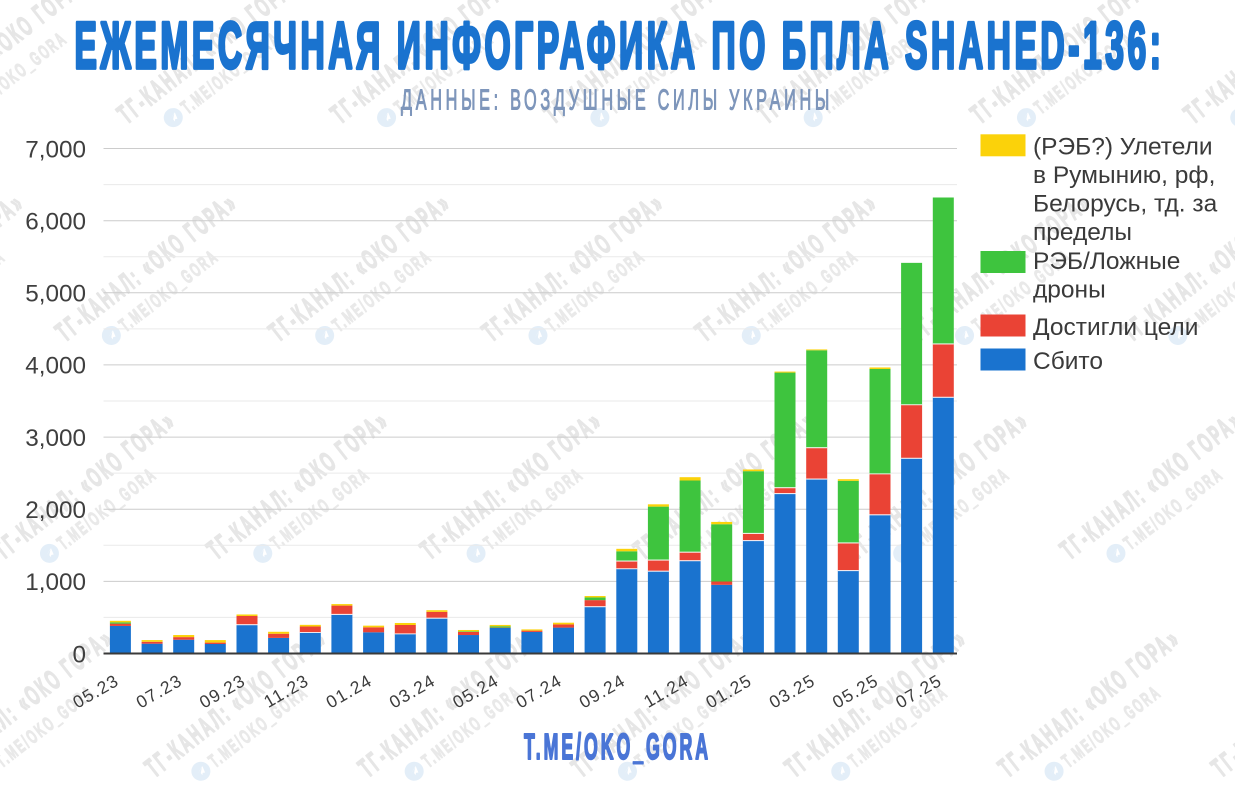  What do you see at coordinates (1069, 290) in the screenshot?
I see `svg-text: дроны` at bounding box center [1069, 290].